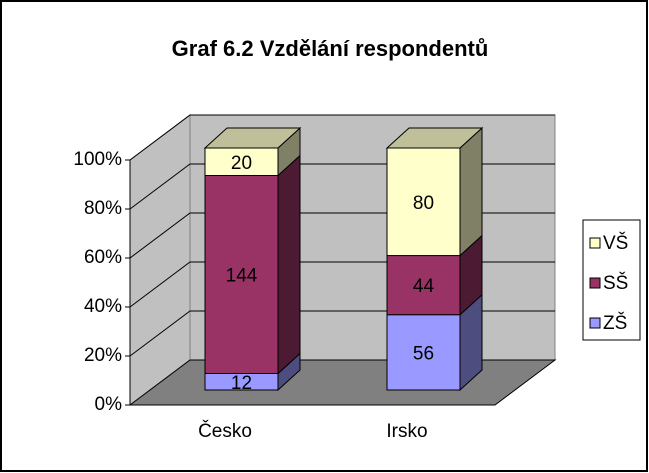  What do you see at coordinates (406, 431) in the screenshot?
I see `x-tick-label: Irsko` at bounding box center [406, 431].